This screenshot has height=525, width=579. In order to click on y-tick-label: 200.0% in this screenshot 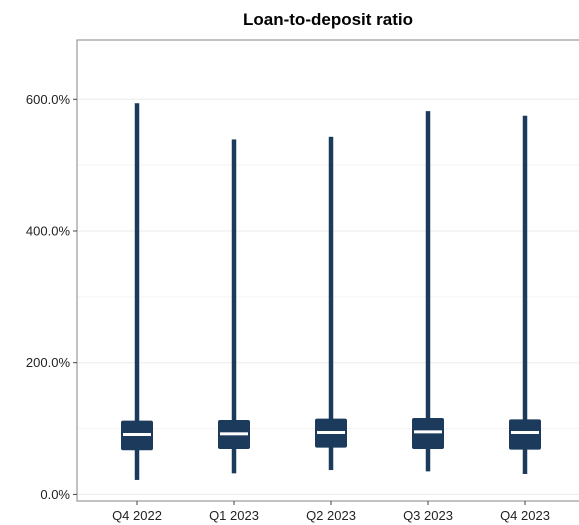, I will do `click(48, 362)`.